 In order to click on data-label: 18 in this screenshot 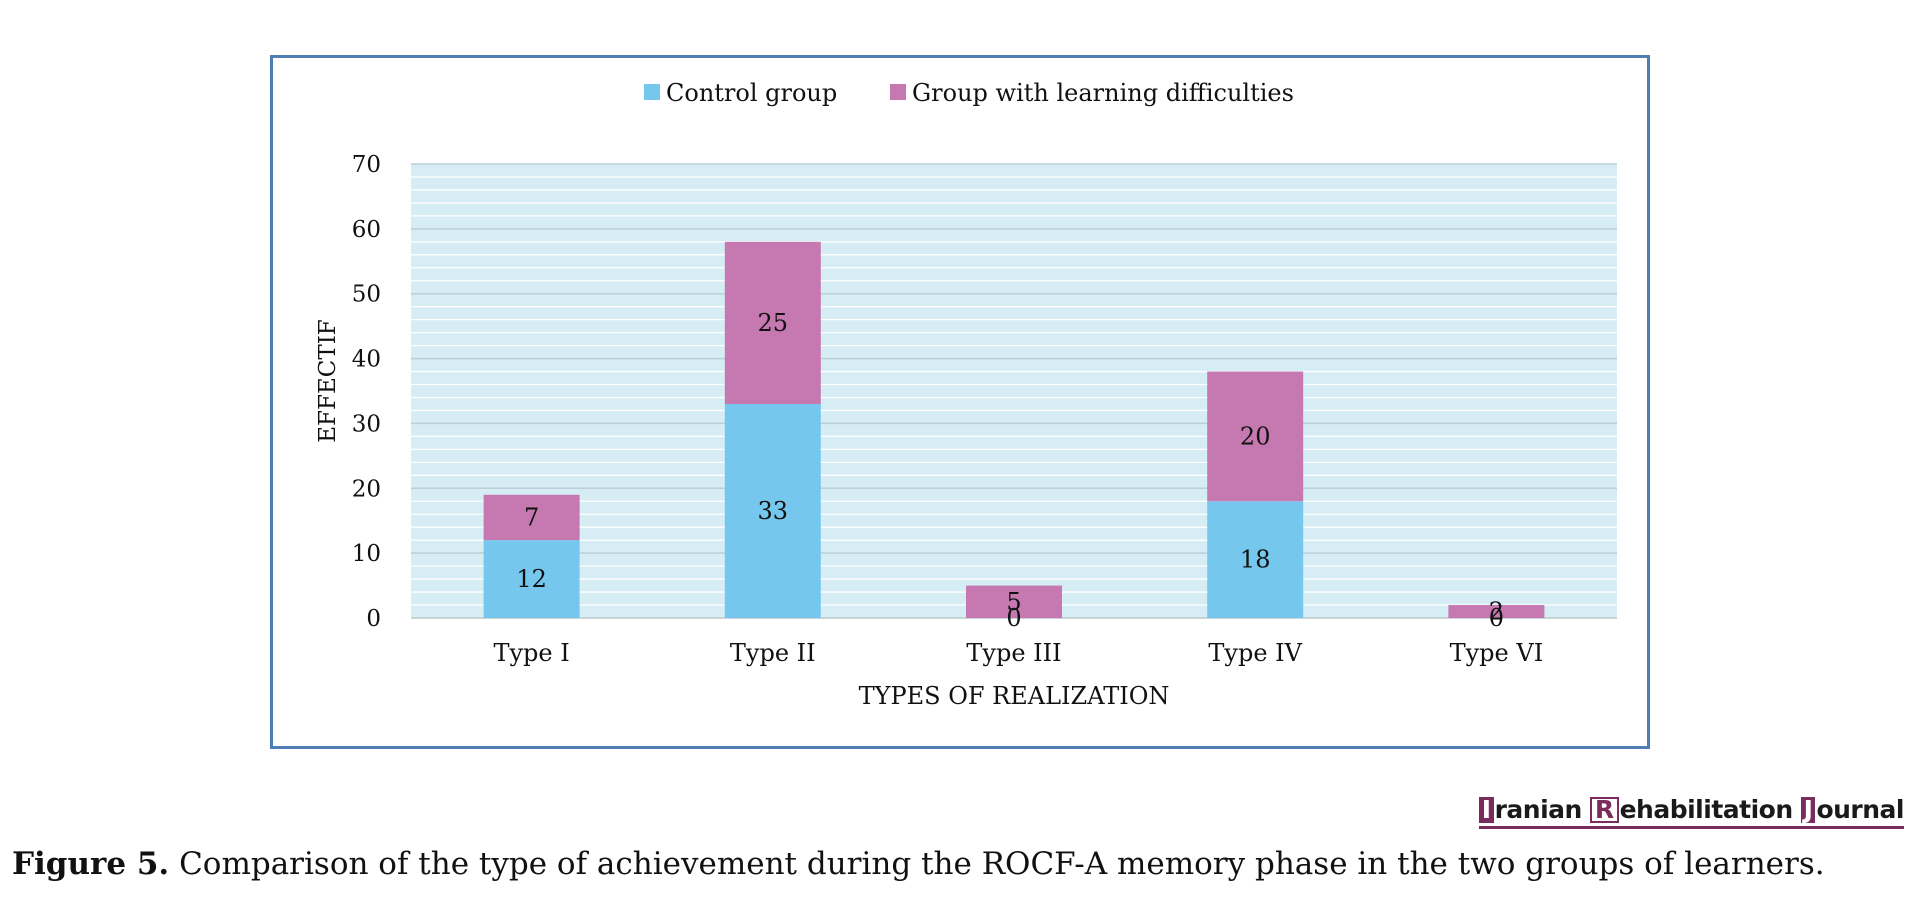, I will do `click(1255, 560)`.